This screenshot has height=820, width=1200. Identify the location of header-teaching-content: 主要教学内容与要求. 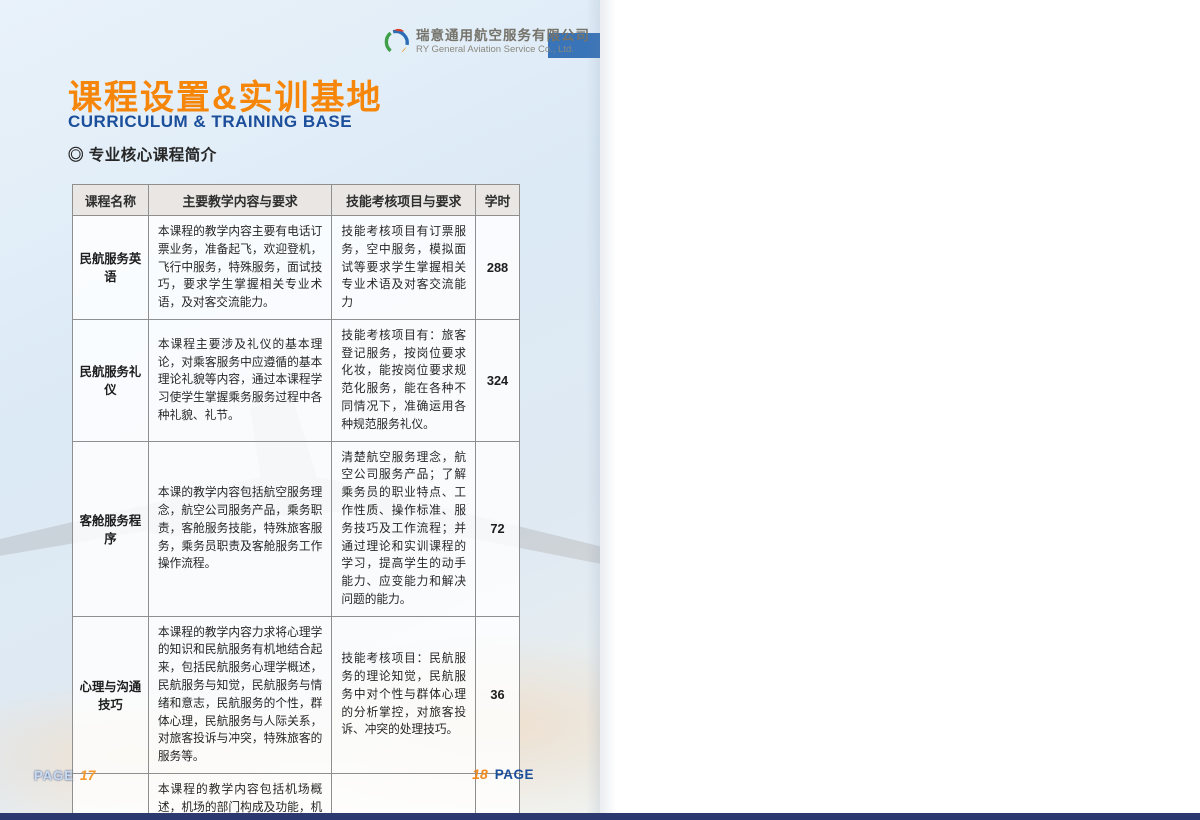
(240, 200).